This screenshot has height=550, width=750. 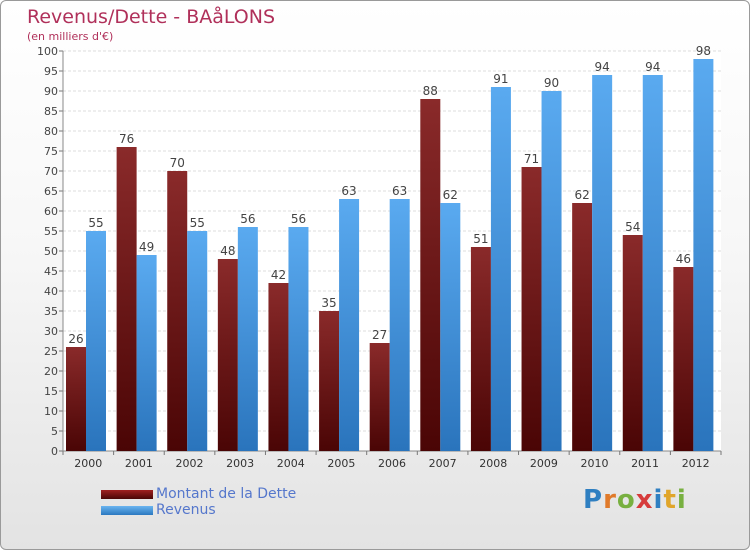 What do you see at coordinates (51, 331) in the screenshot?
I see `y-tick-label: 30` at bounding box center [51, 331].